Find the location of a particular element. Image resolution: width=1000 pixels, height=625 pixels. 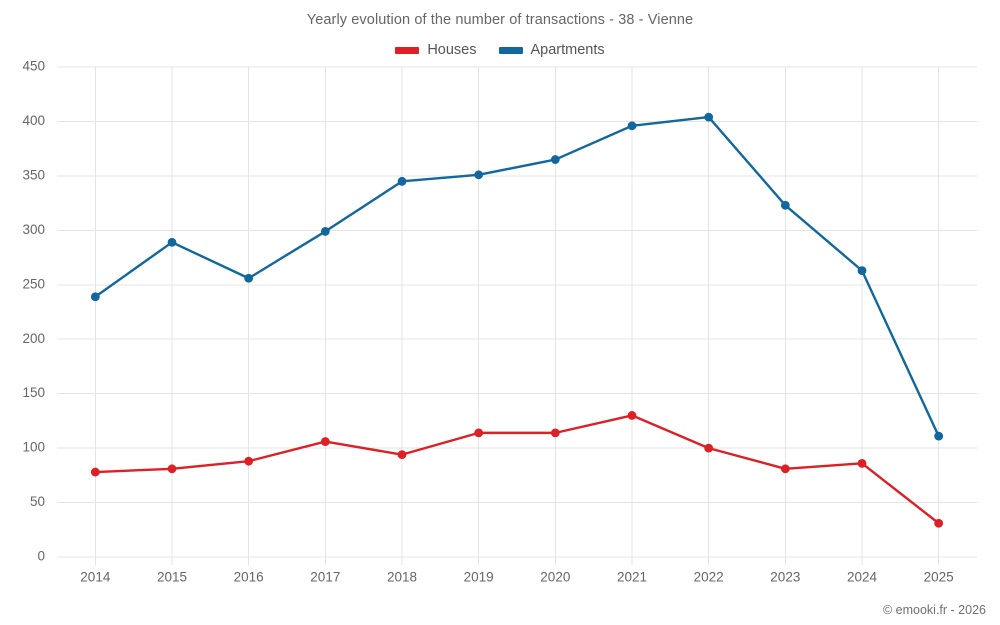

y-axis-tick-label: 100 is located at coordinates (33, 447).